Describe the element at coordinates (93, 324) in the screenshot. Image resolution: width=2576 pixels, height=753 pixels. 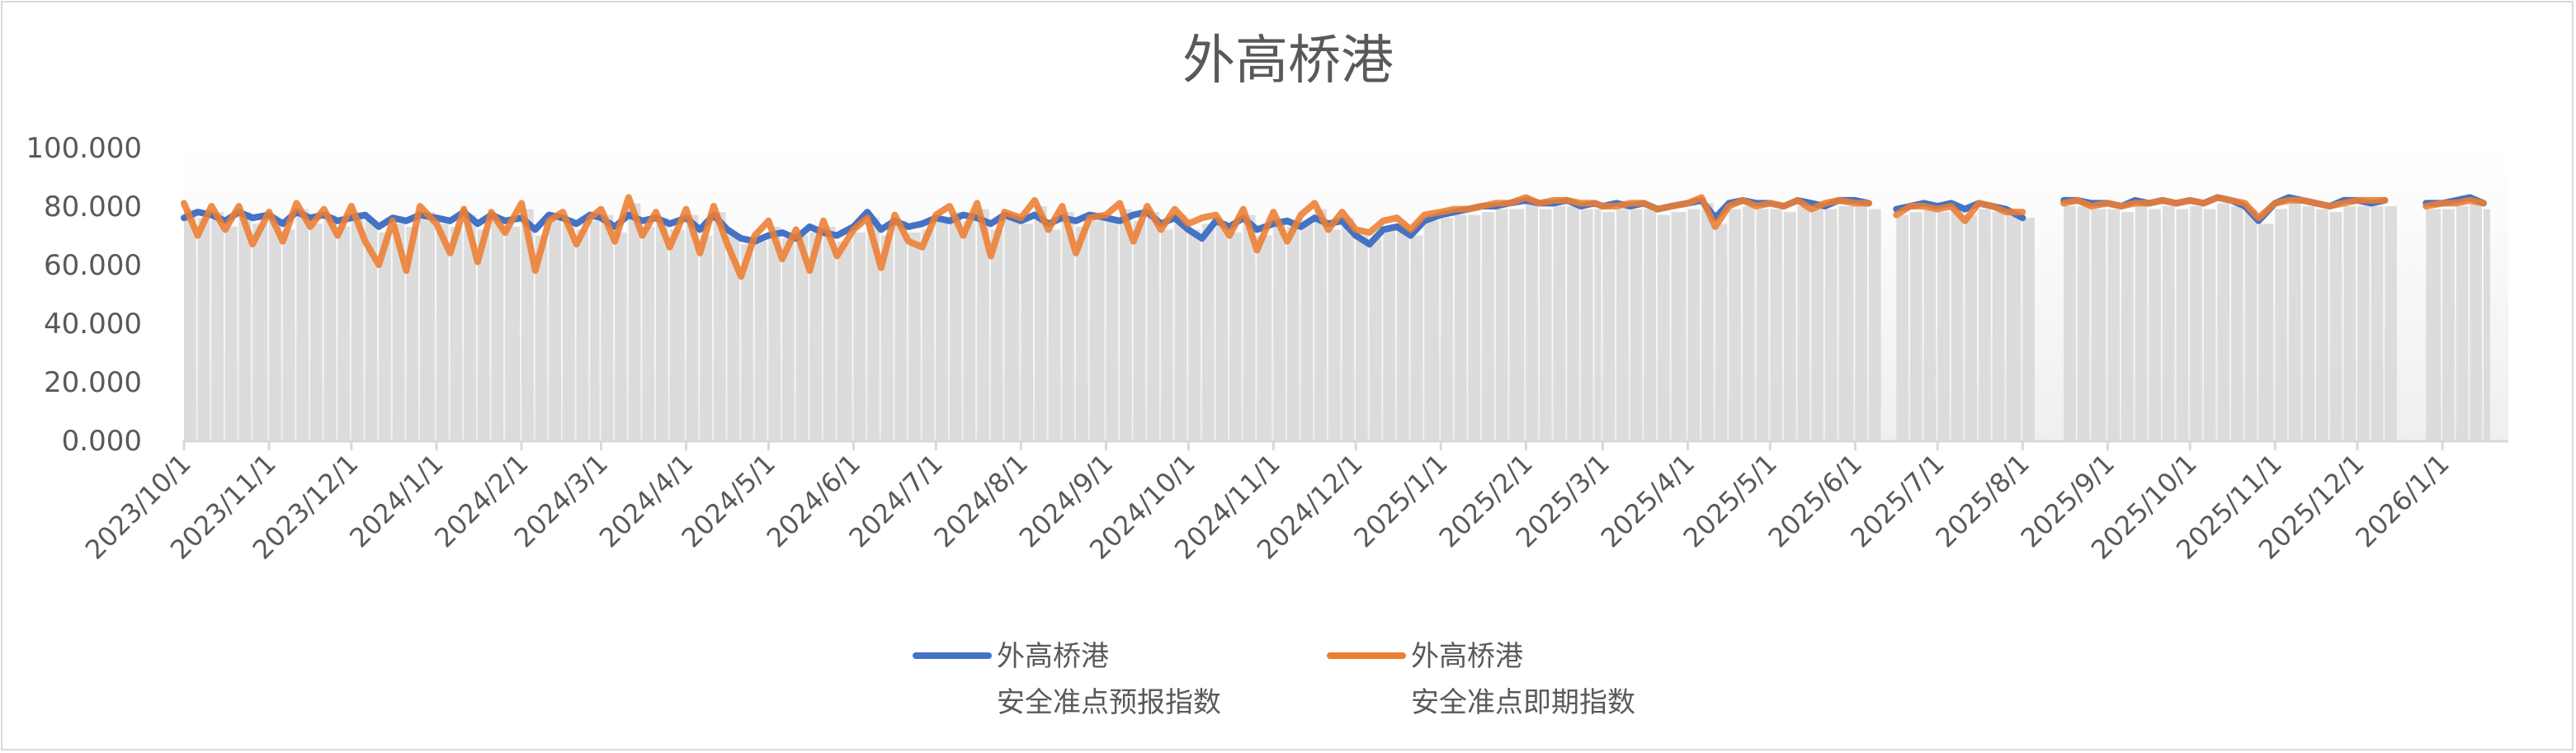
I see `y-tick-label: 40.000` at that location.